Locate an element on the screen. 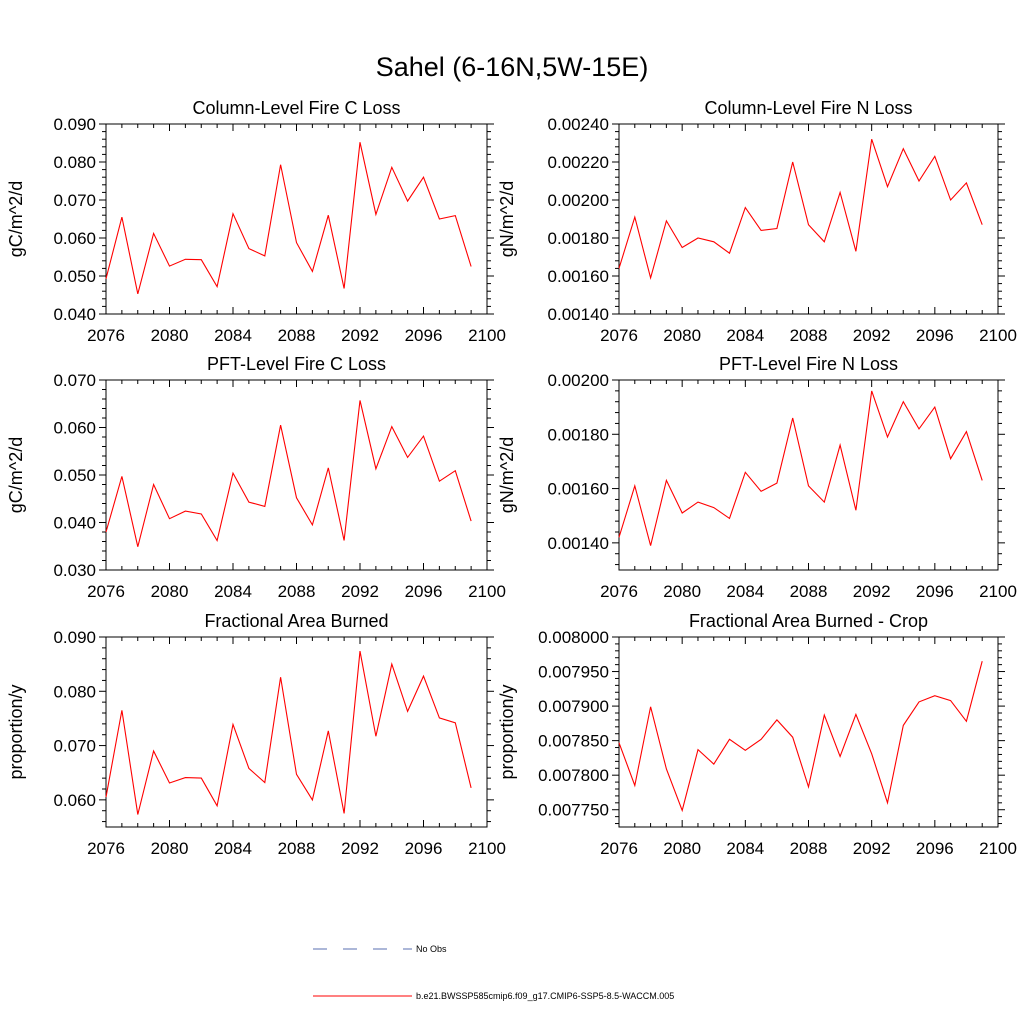 This screenshot has height=1024, width=1024. y-tick-label: 0.007750 is located at coordinates (573, 810).